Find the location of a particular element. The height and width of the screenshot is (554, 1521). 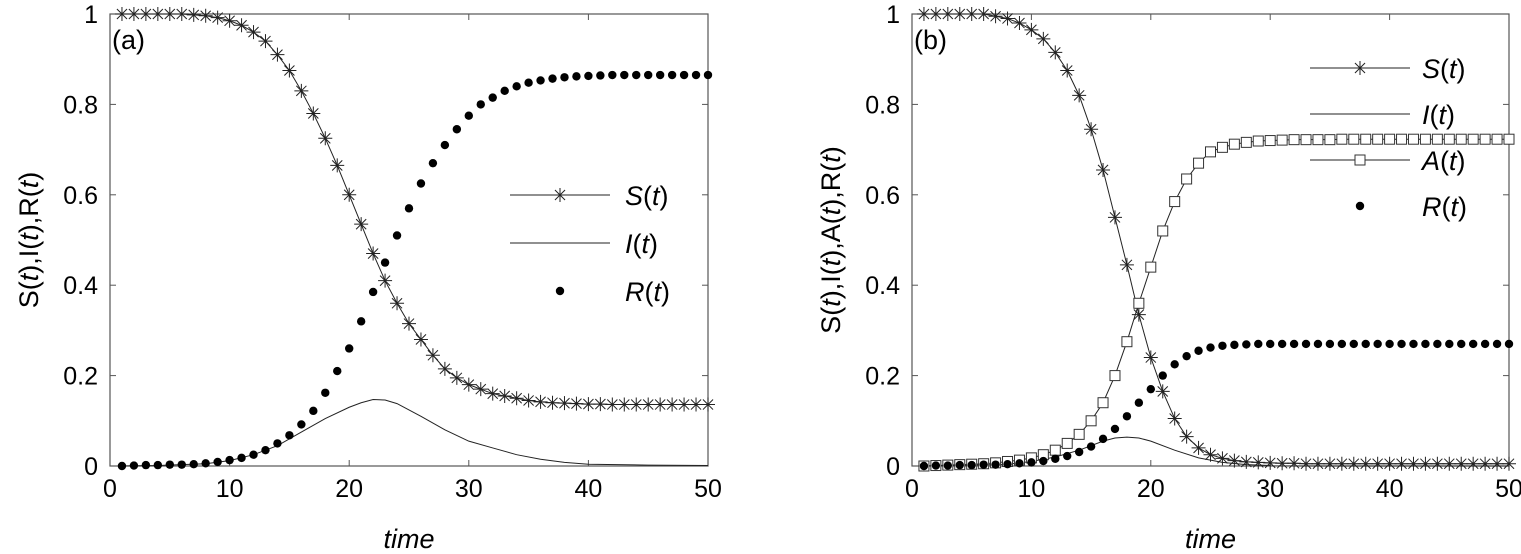

panel-a-legend-st-label: S(t) is located at coordinates (647, 196).